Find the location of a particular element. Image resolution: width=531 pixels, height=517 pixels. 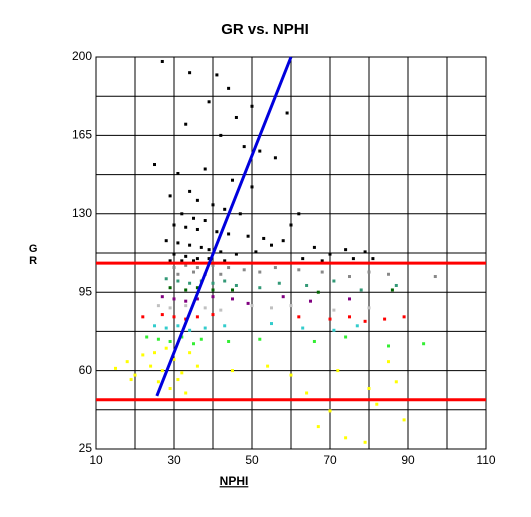

y-tick-label: 130 is located at coordinates (82, 213).